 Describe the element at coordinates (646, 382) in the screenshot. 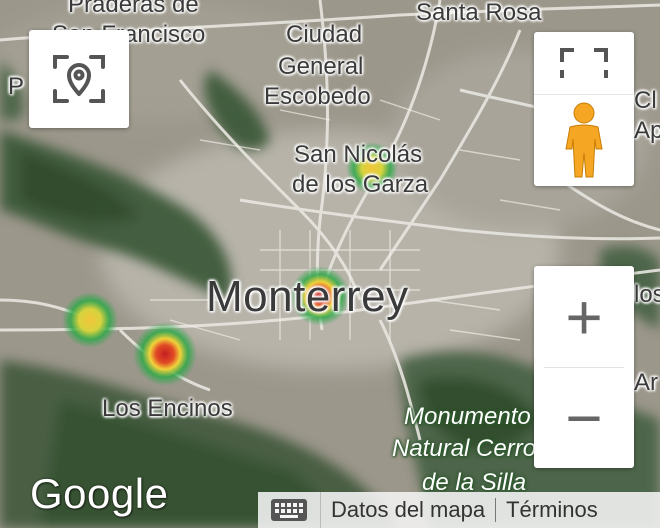

I see `place-label-partial: Ar` at that location.